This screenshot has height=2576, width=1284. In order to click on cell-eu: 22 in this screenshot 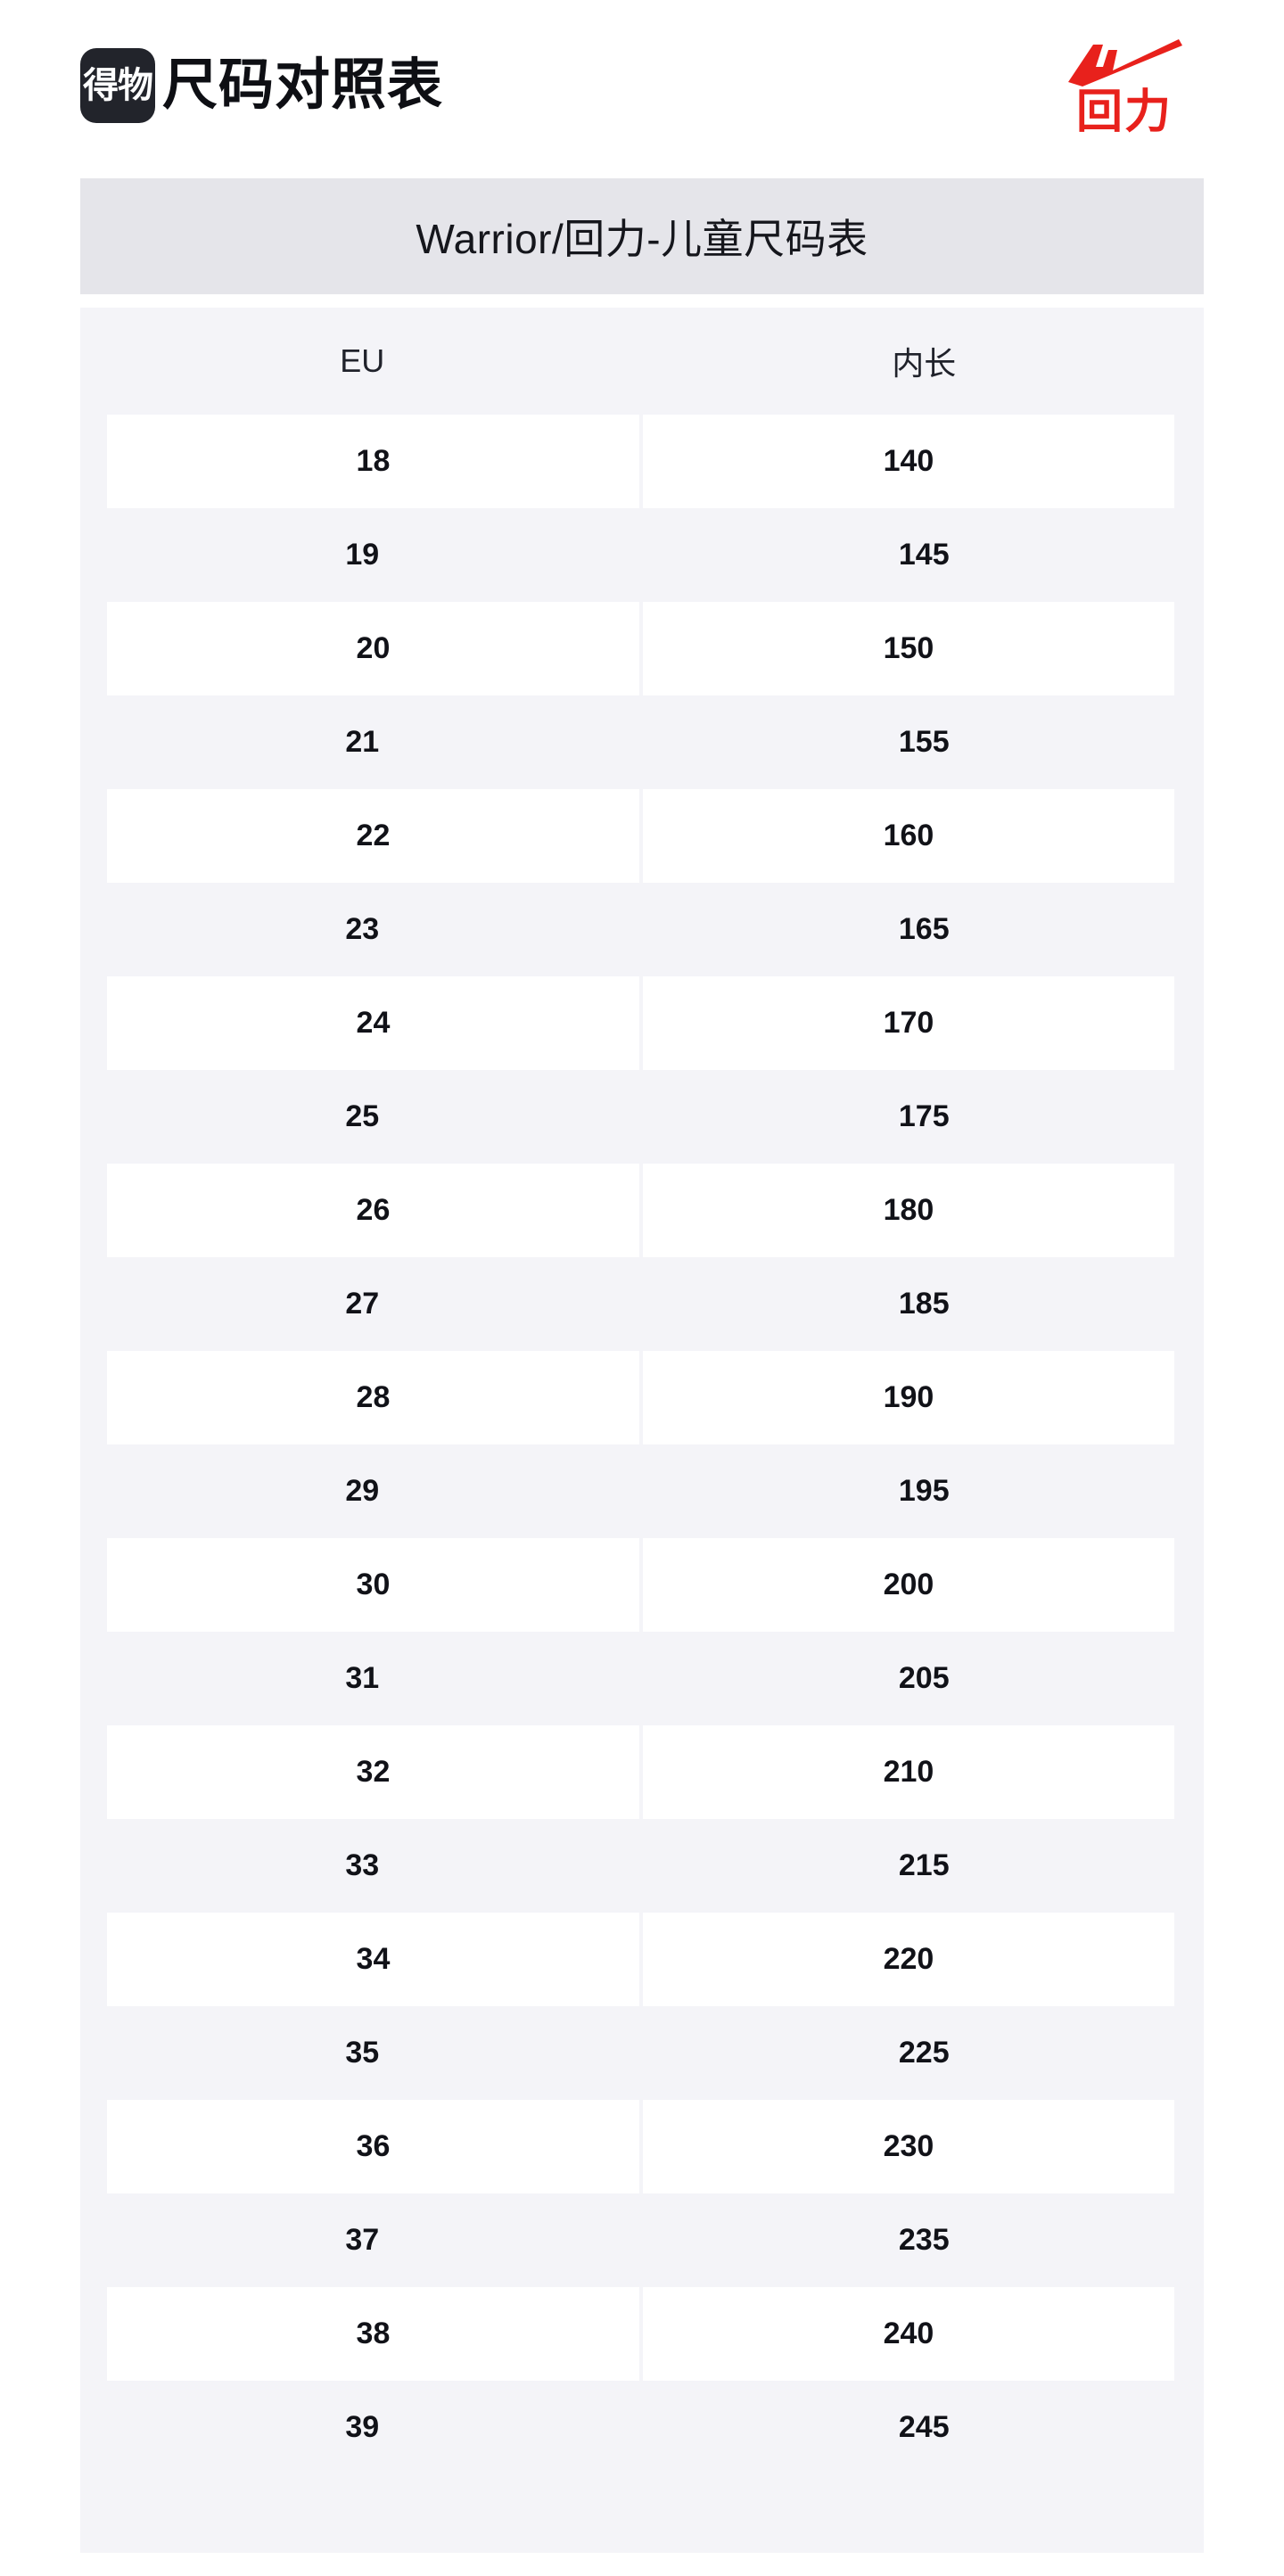, I will do `click(375, 836)`.